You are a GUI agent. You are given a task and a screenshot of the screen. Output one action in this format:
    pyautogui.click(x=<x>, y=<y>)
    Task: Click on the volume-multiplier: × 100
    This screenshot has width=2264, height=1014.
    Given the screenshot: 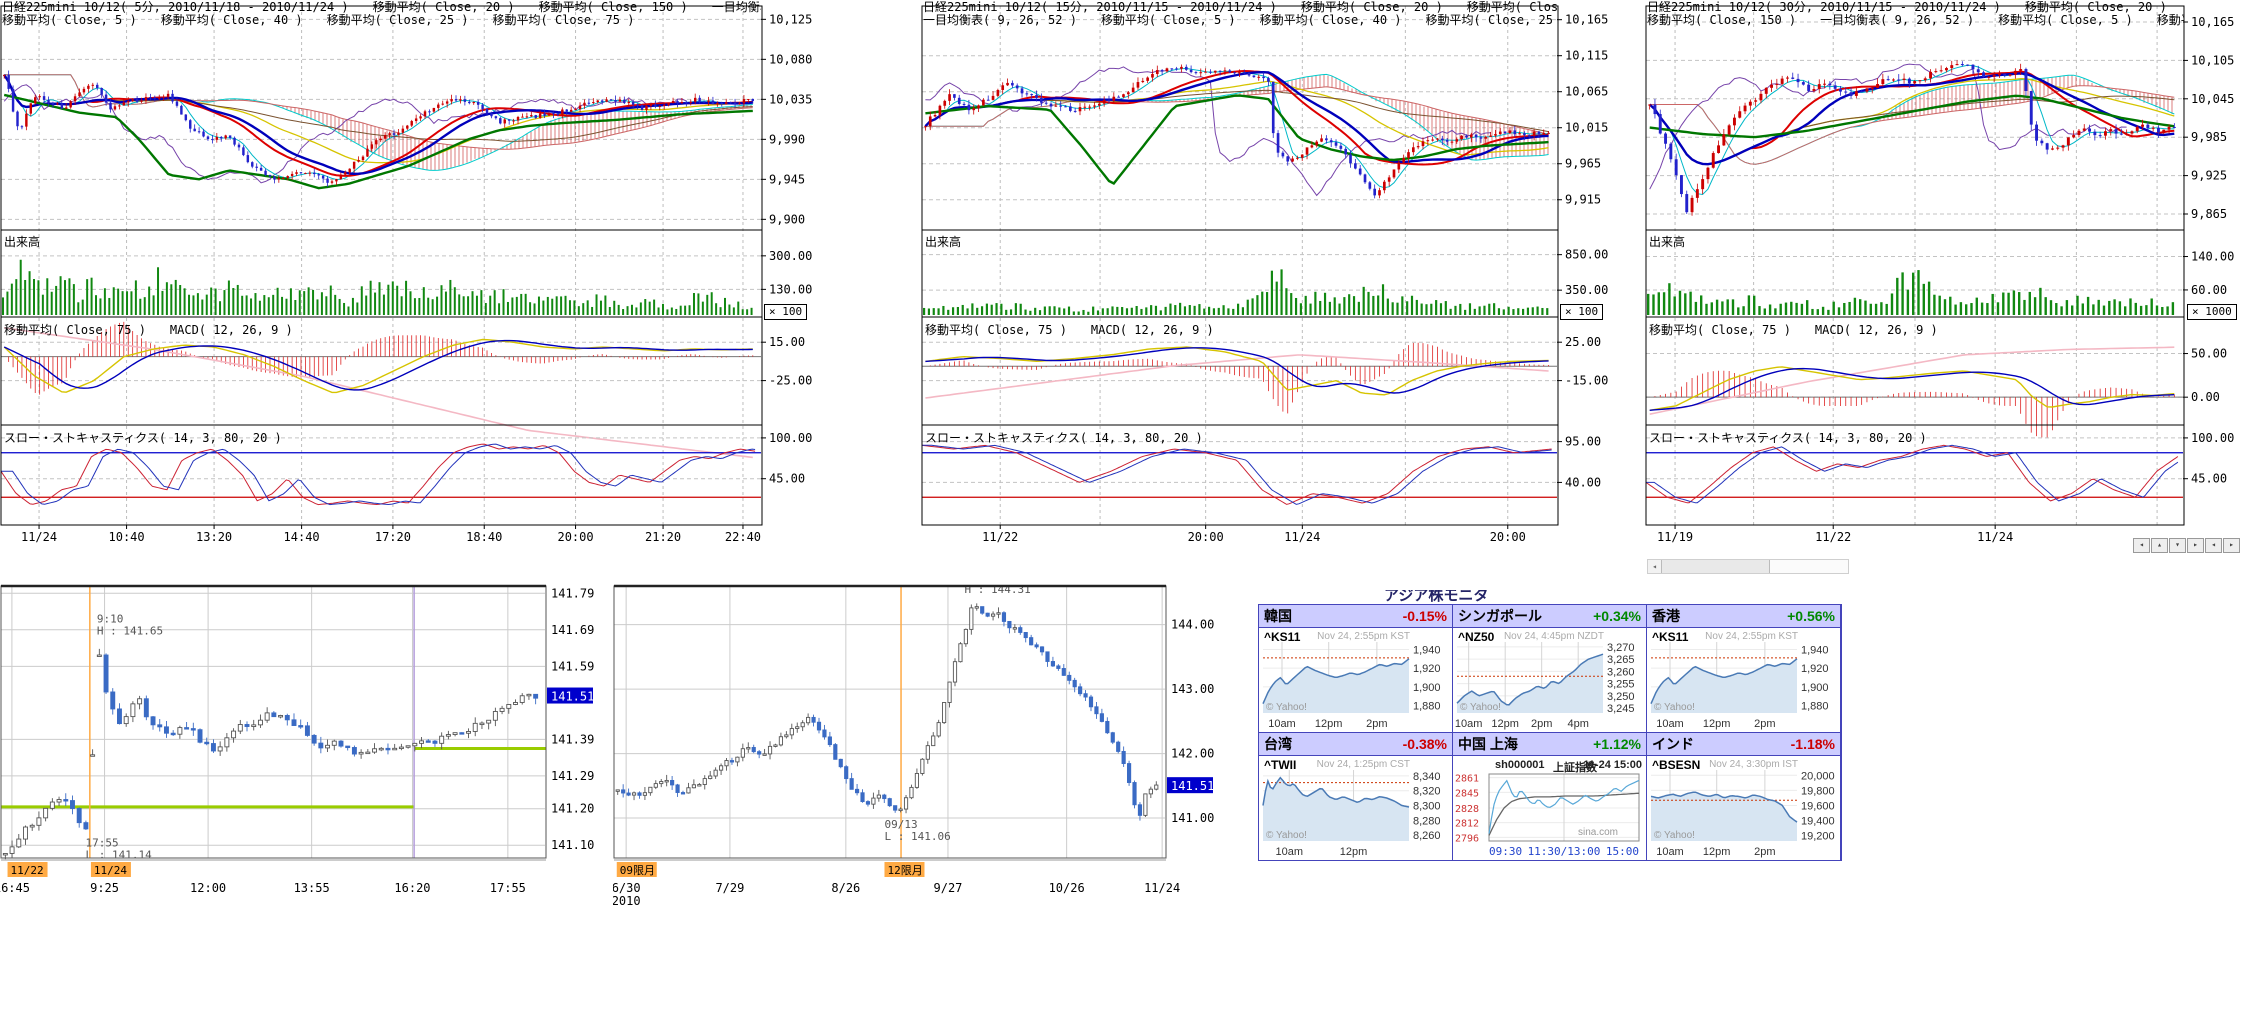 What is the action you would take?
    pyautogui.click(x=1582, y=312)
    